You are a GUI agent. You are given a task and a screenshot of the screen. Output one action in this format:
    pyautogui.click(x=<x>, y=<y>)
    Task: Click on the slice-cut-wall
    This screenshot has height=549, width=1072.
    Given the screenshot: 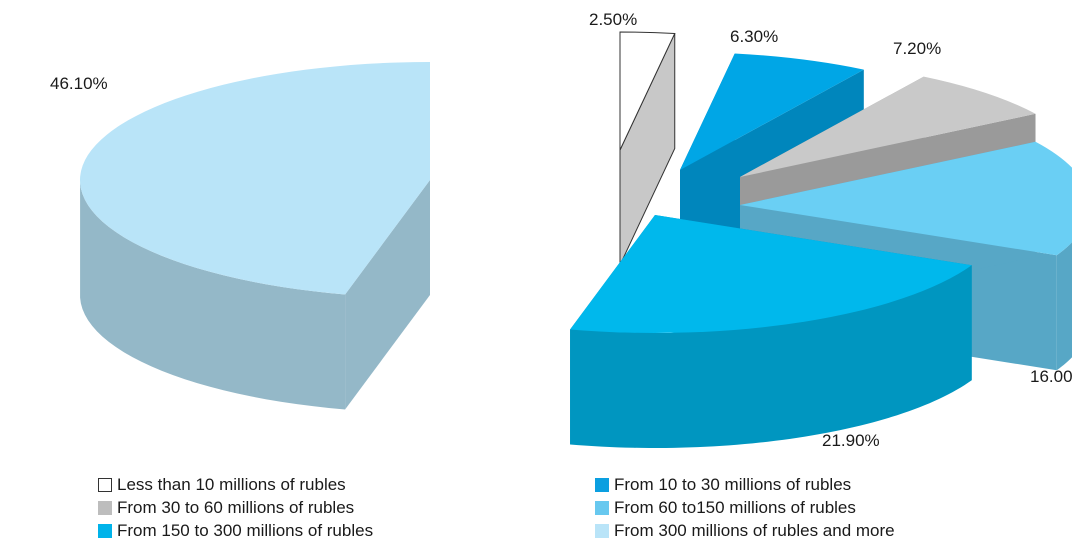 What is the action you would take?
    pyautogui.click(x=387, y=295)
    